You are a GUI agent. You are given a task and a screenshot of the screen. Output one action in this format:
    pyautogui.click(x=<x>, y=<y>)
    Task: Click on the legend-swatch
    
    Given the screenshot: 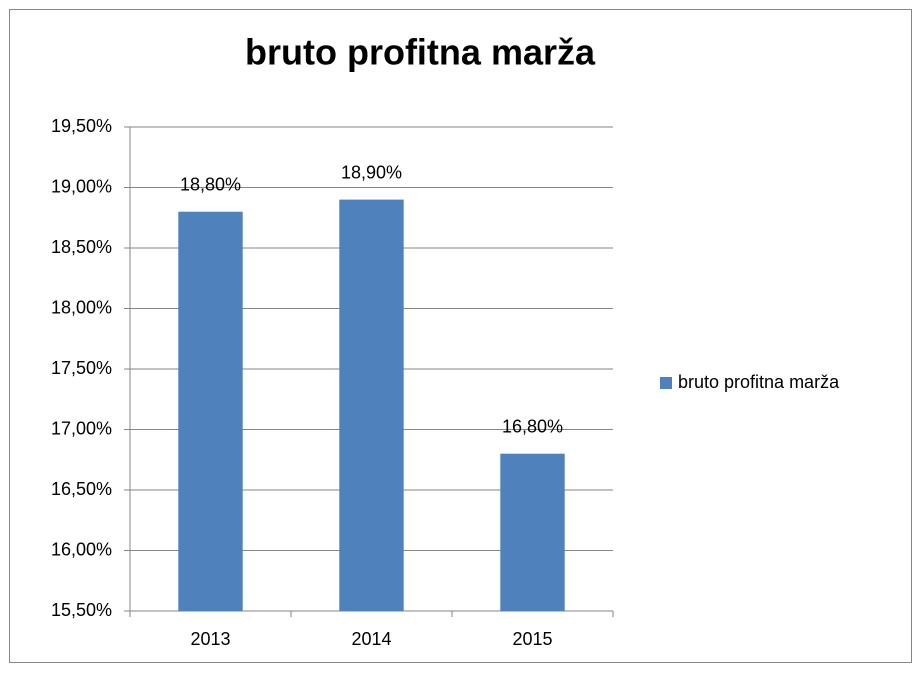 What is the action you would take?
    pyautogui.click(x=666, y=383)
    